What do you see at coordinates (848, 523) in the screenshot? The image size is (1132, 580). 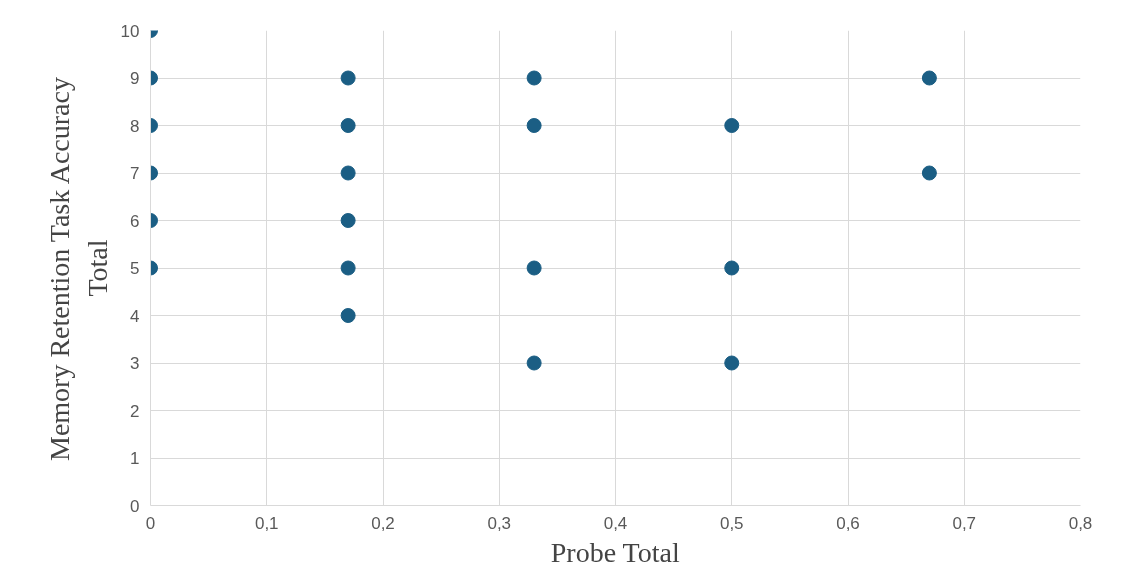 I see `x-tick-label: 0,6` at bounding box center [848, 523].